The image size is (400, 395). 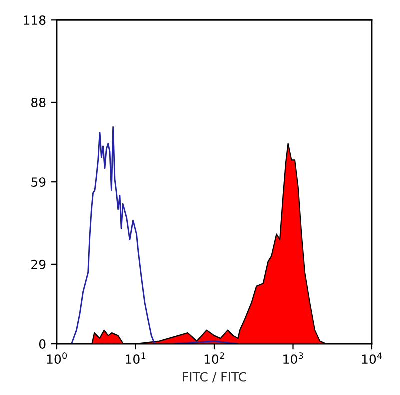 What do you see at coordinates (294, 358) in the screenshot?
I see `x-tick-label: 10$^{3}$` at bounding box center [294, 358].